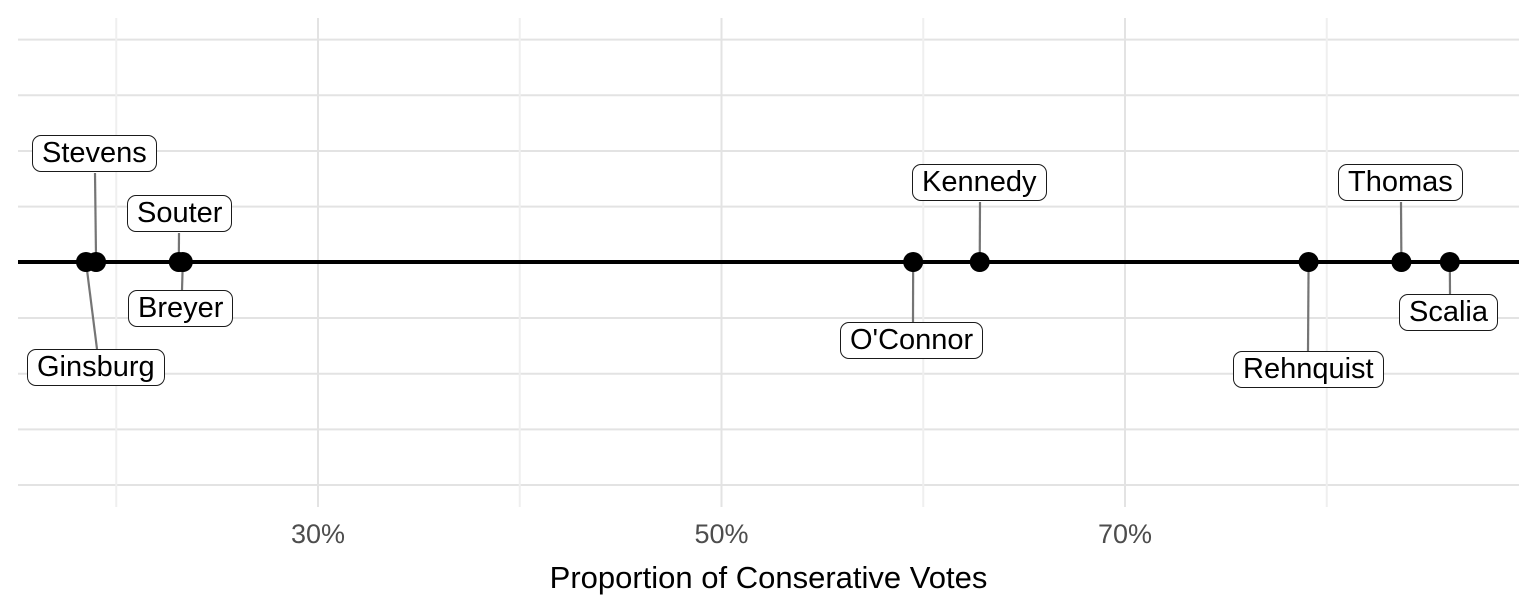 The image size is (1536, 614). I want to click on point-label-breyer: Breyer, so click(181, 308).